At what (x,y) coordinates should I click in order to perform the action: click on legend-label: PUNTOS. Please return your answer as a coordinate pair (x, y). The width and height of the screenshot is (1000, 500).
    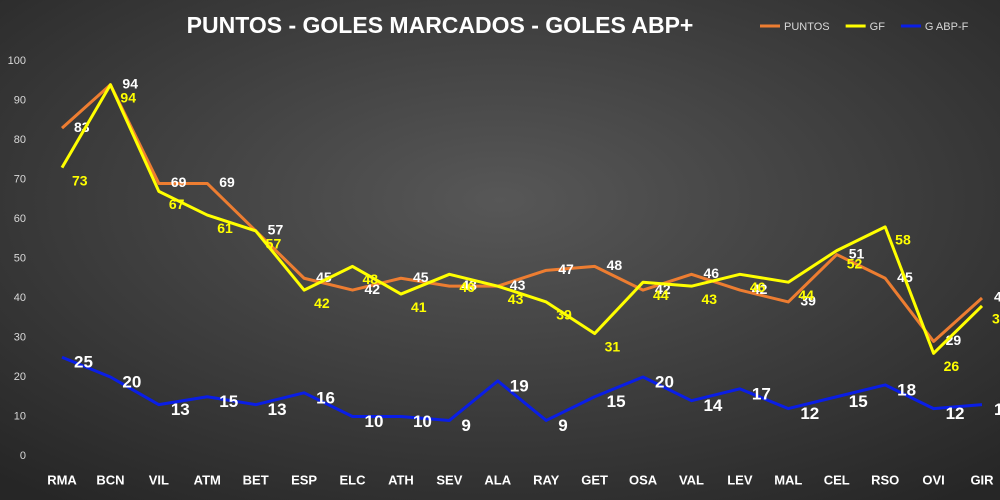
    Looking at the image, I should click on (807, 27).